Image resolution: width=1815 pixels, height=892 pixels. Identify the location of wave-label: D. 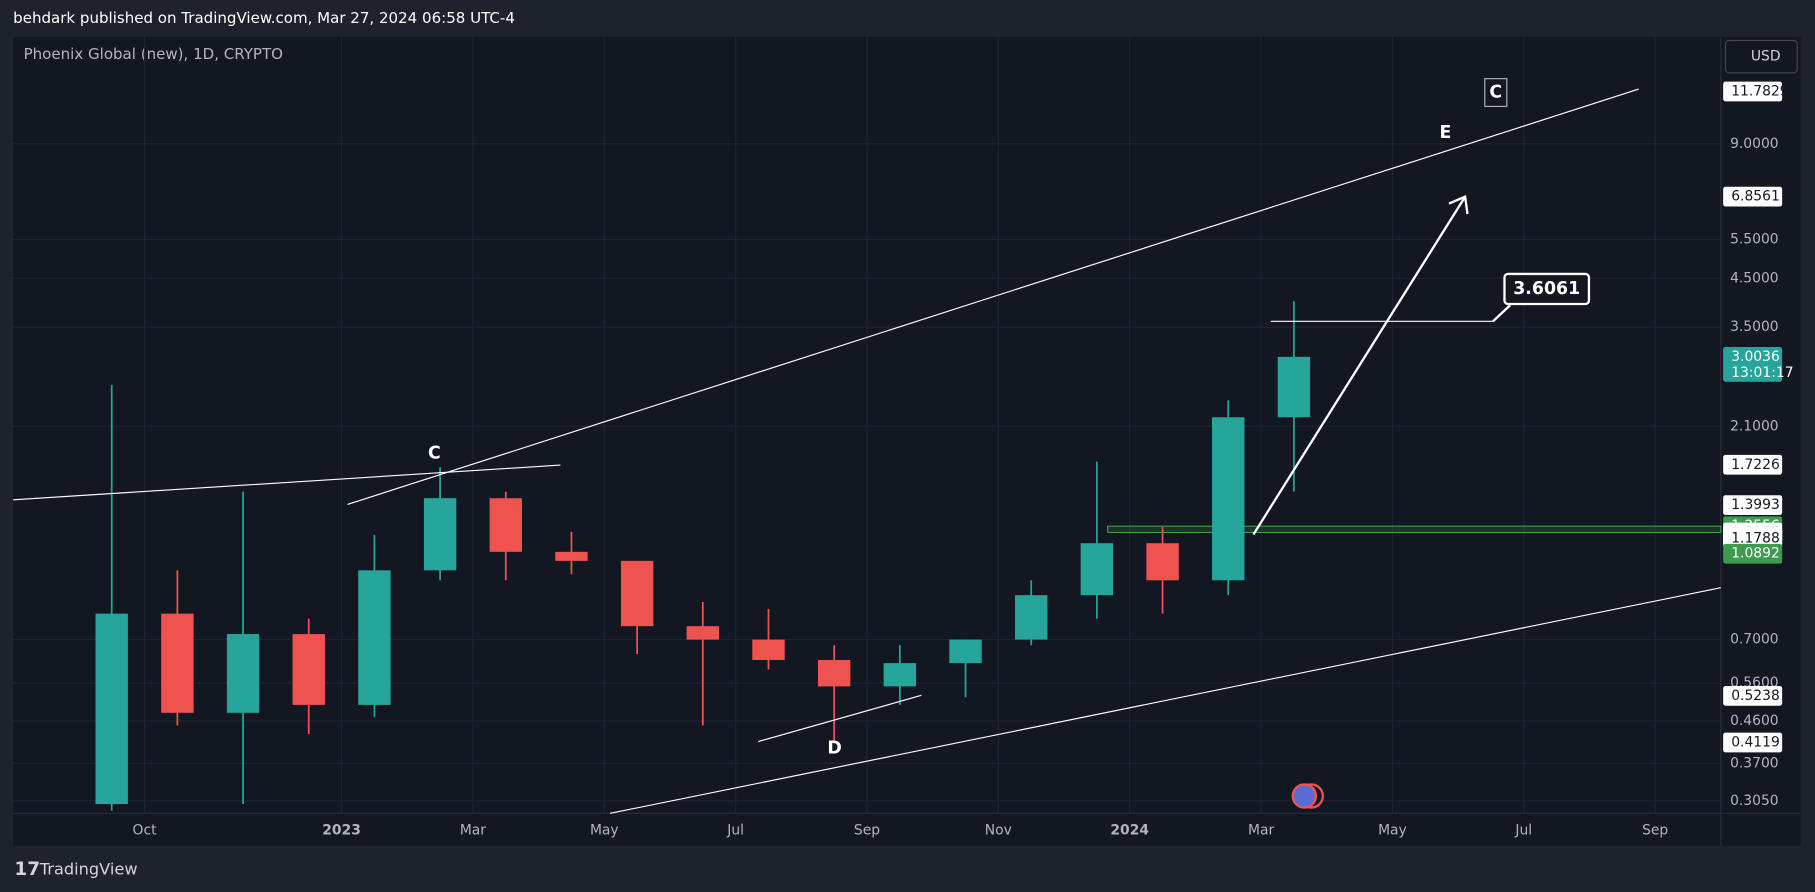
(834, 749).